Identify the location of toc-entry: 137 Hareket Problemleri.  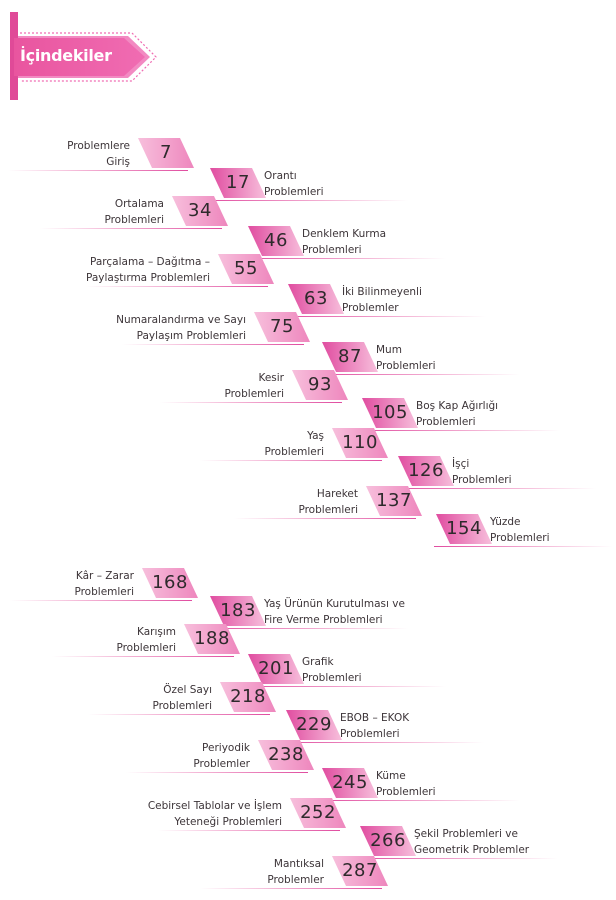
(328, 506).